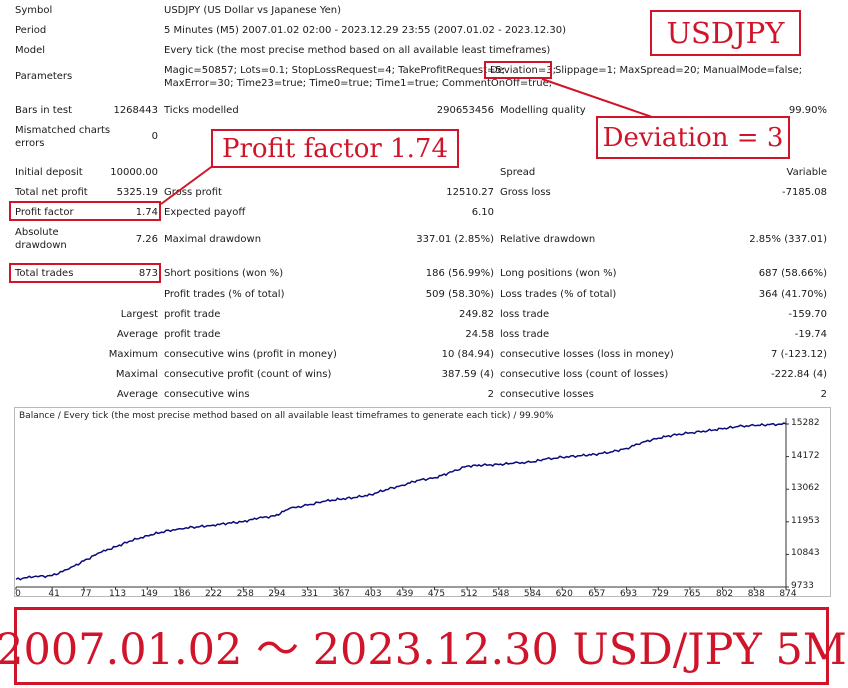 This screenshot has height=688, width=848. Describe the element at coordinates (137, 334) in the screenshot. I see `average-label: Average` at that location.